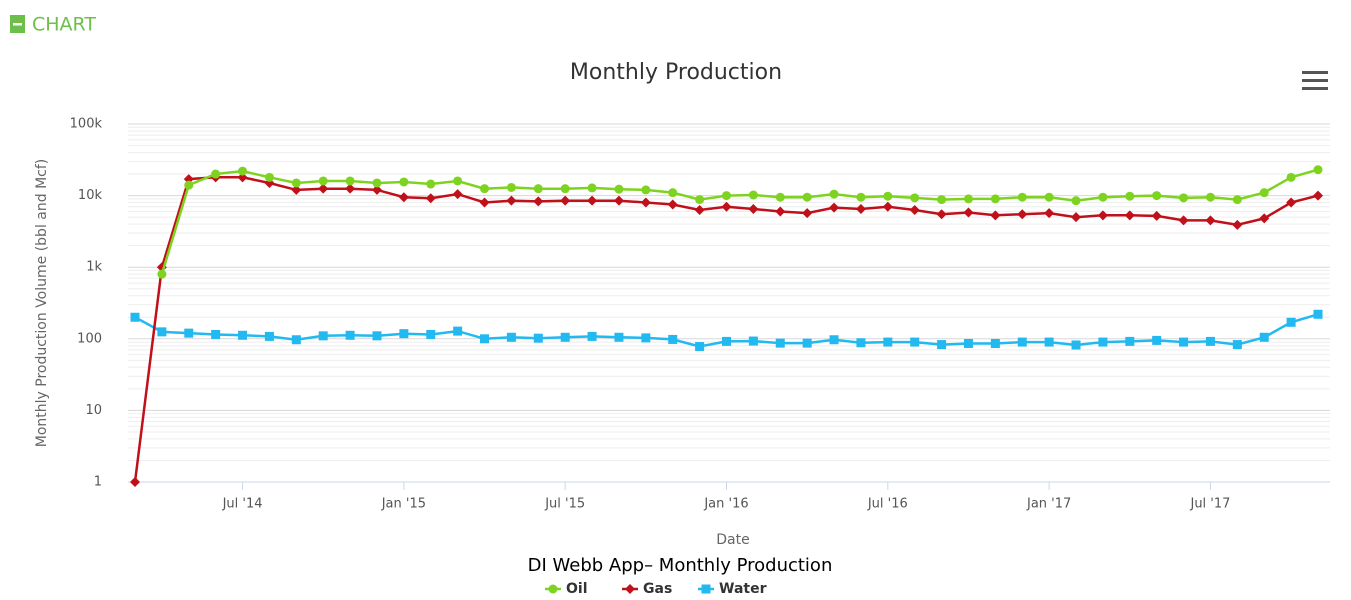  What do you see at coordinates (98, 482) in the screenshot?
I see `y-tick-label: 1` at bounding box center [98, 482].